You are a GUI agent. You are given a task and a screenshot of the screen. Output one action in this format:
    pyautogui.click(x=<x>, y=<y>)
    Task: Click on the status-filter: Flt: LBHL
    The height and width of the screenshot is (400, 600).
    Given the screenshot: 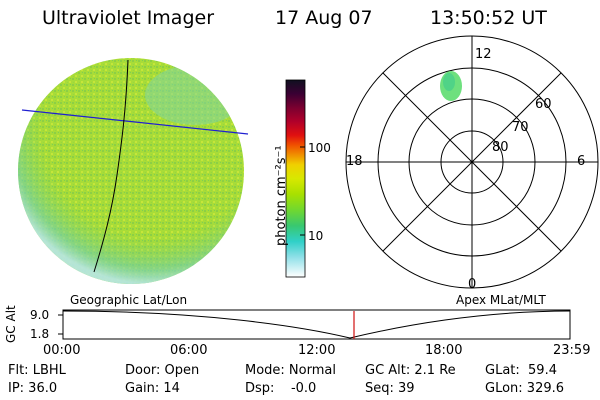 What is the action you would take?
    pyautogui.click(x=37, y=370)
    